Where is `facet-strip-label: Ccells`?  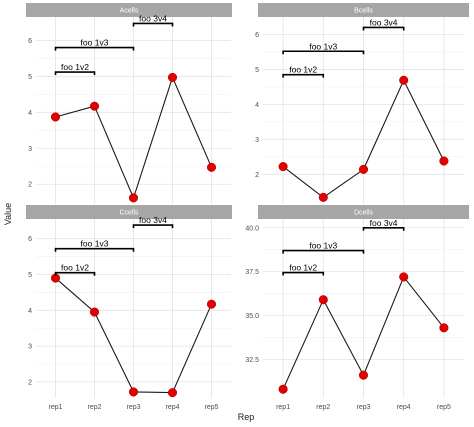
facet-strip-label: Ccells is located at coordinates (129, 213).